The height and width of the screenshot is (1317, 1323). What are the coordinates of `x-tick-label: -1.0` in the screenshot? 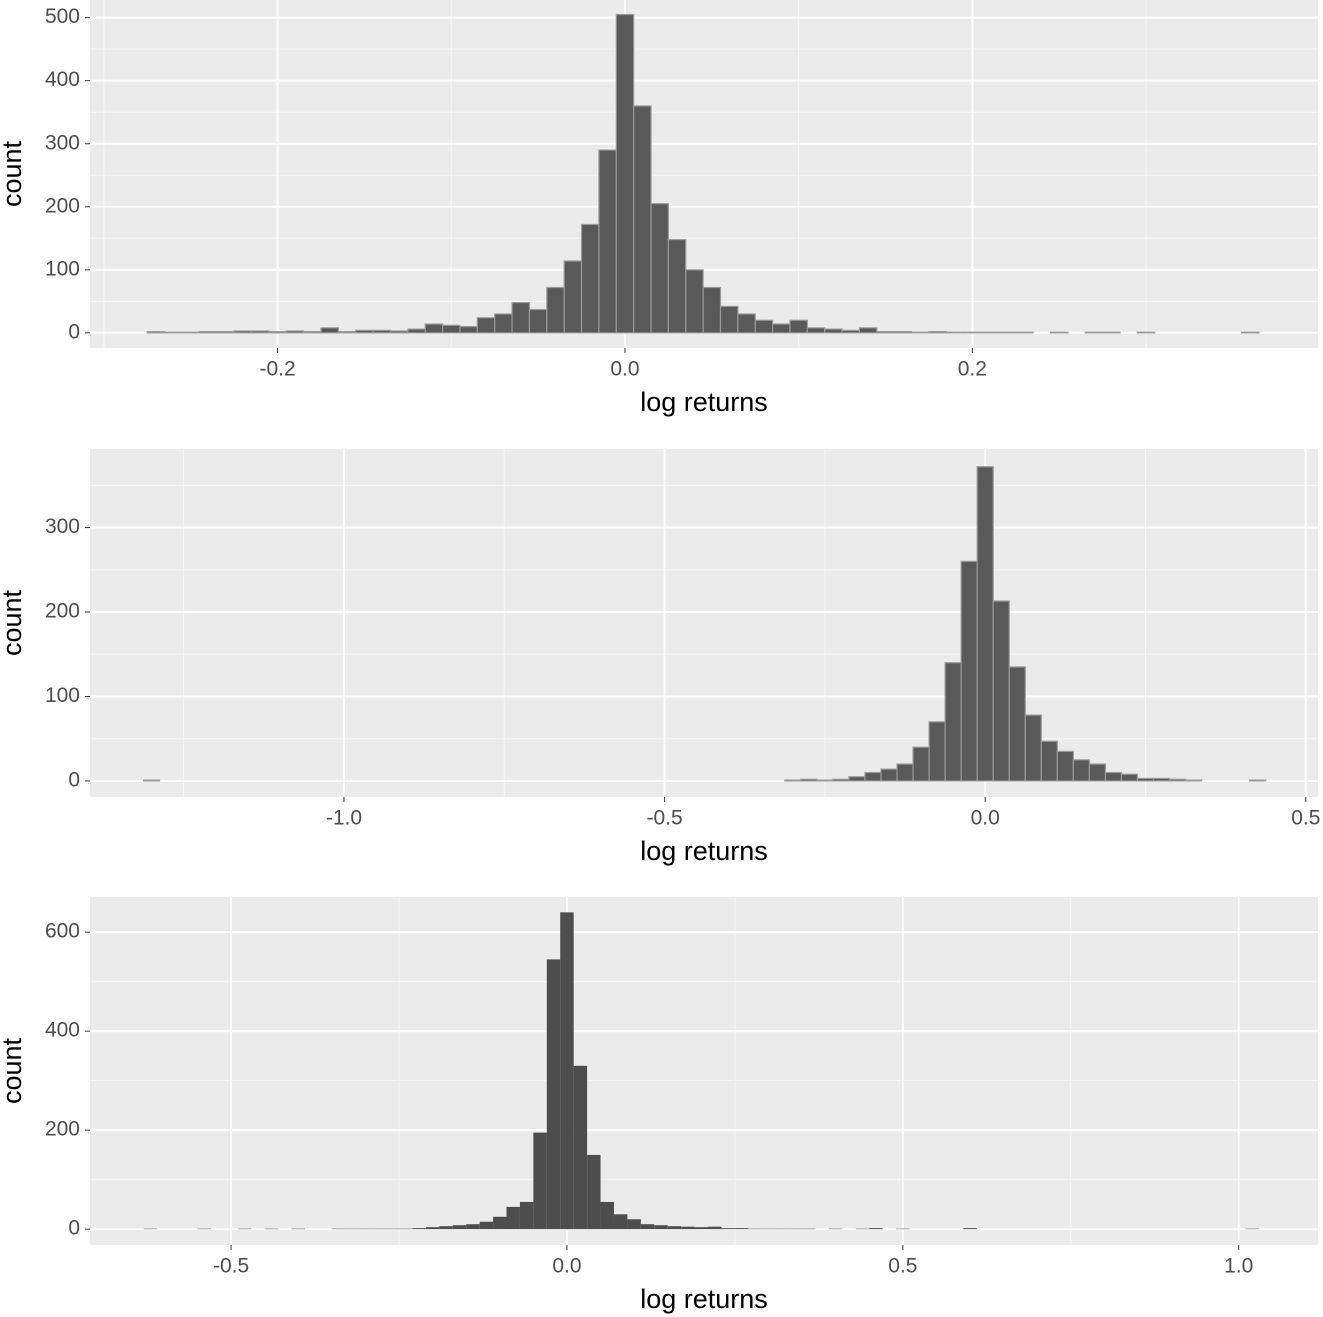 It's located at (344, 818).